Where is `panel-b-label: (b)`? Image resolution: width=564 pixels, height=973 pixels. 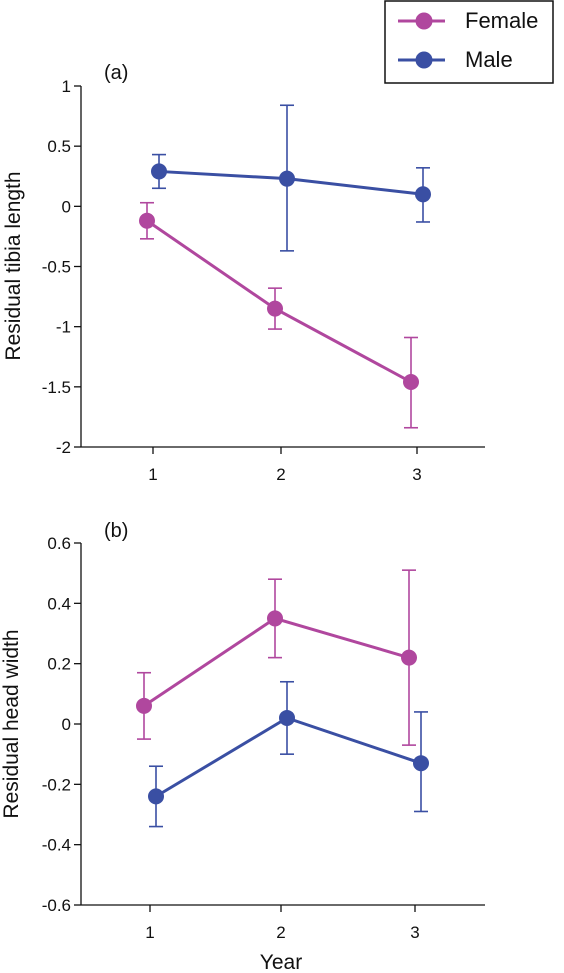 panel-b-label: (b) is located at coordinates (116, 531).